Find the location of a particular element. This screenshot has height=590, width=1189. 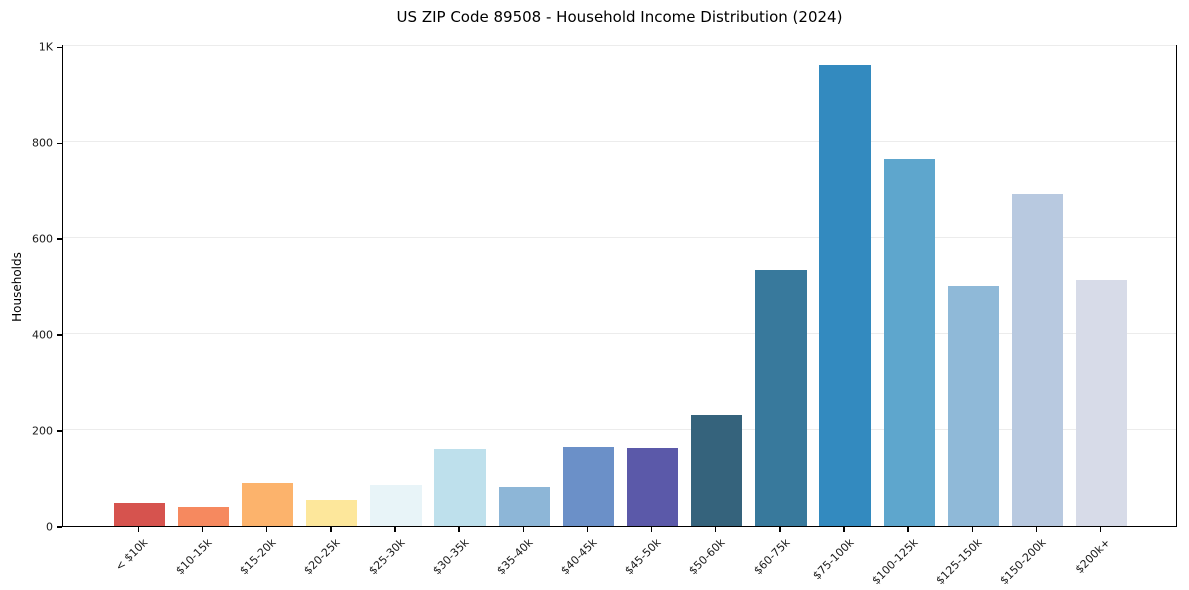

bar-$40-45k is located at coordinates (588, 486).